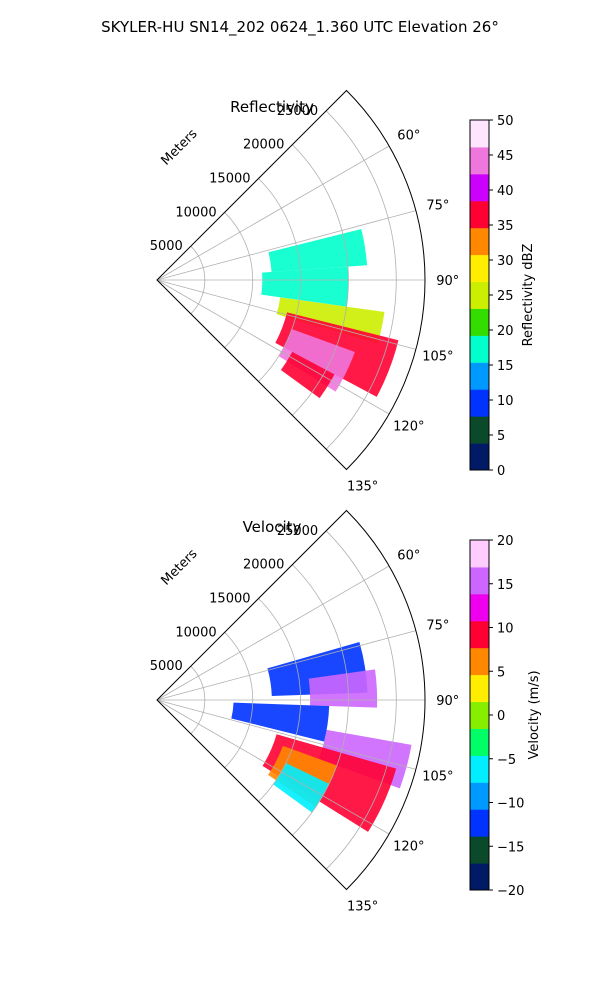  What do you see at coordinates (505, 226) in the screenshot?
I see `colorbar-tick-label: 35` at bounding box center [505, 226].